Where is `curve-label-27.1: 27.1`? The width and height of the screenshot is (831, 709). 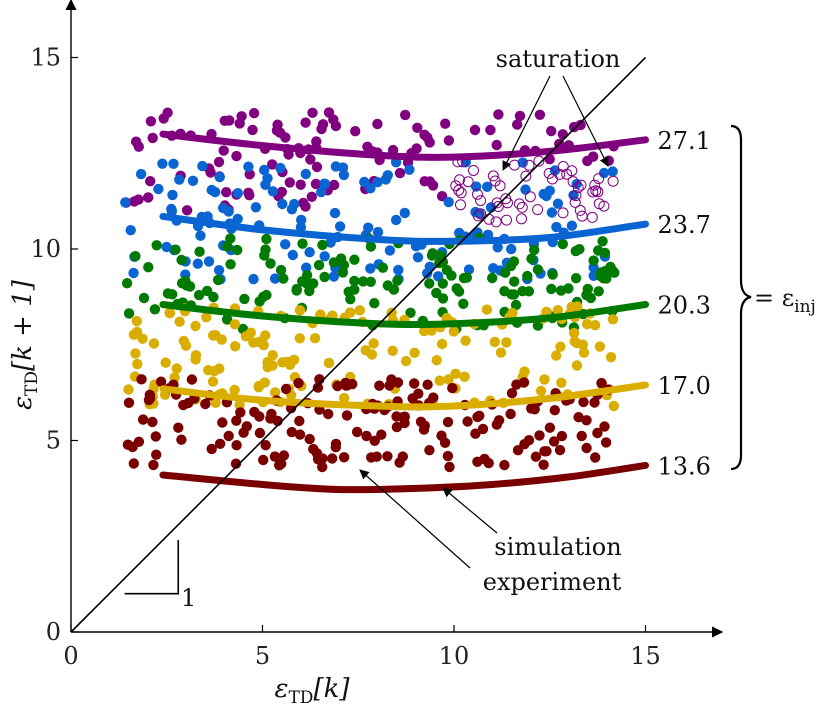 curve-label-27.1: 27.1 is located at coordinates (684, 141).